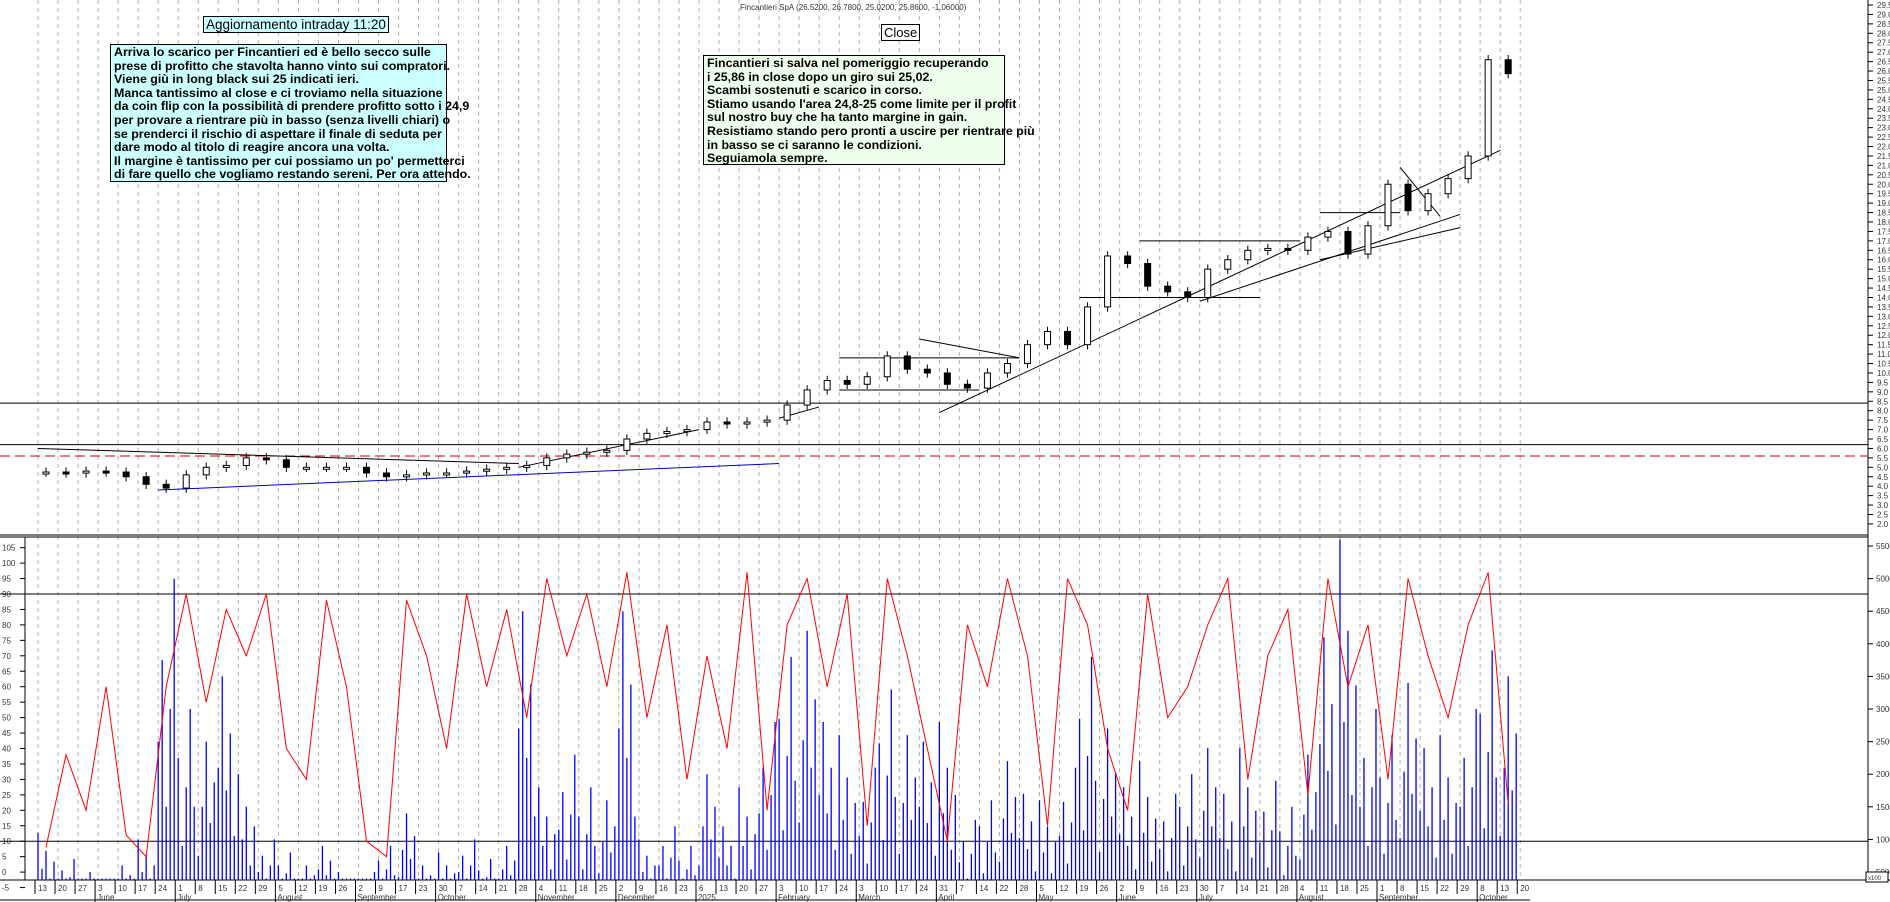 Image resolution: width=1890 pixels, height=902 pixels. Describe the element at coordinates (1883, 505) in the screenshot. I see `price-tick-label: 3.0` at that location.